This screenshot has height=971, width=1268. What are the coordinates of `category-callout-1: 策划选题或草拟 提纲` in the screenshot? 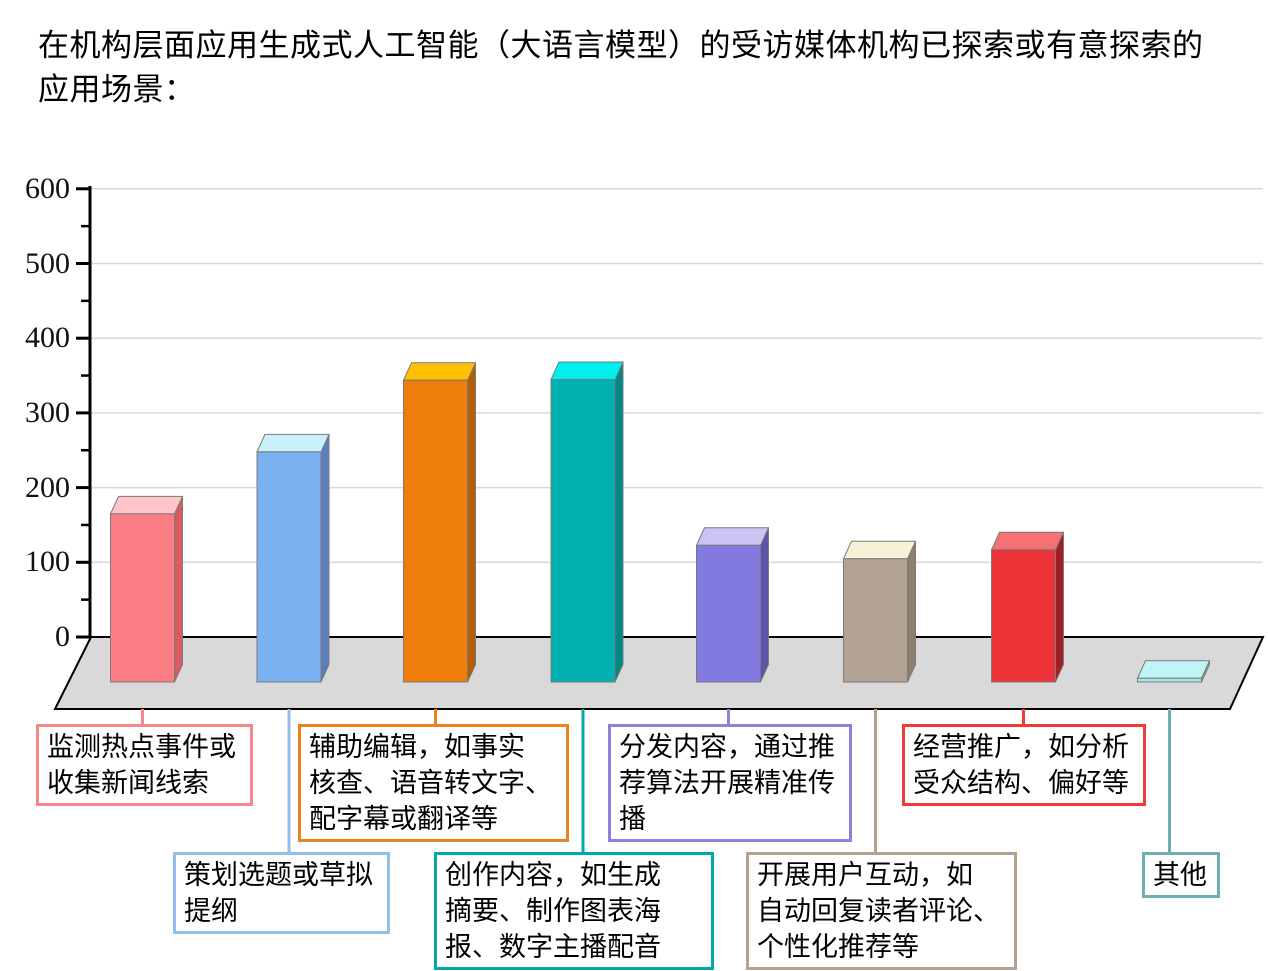 It's located at (281, 893).